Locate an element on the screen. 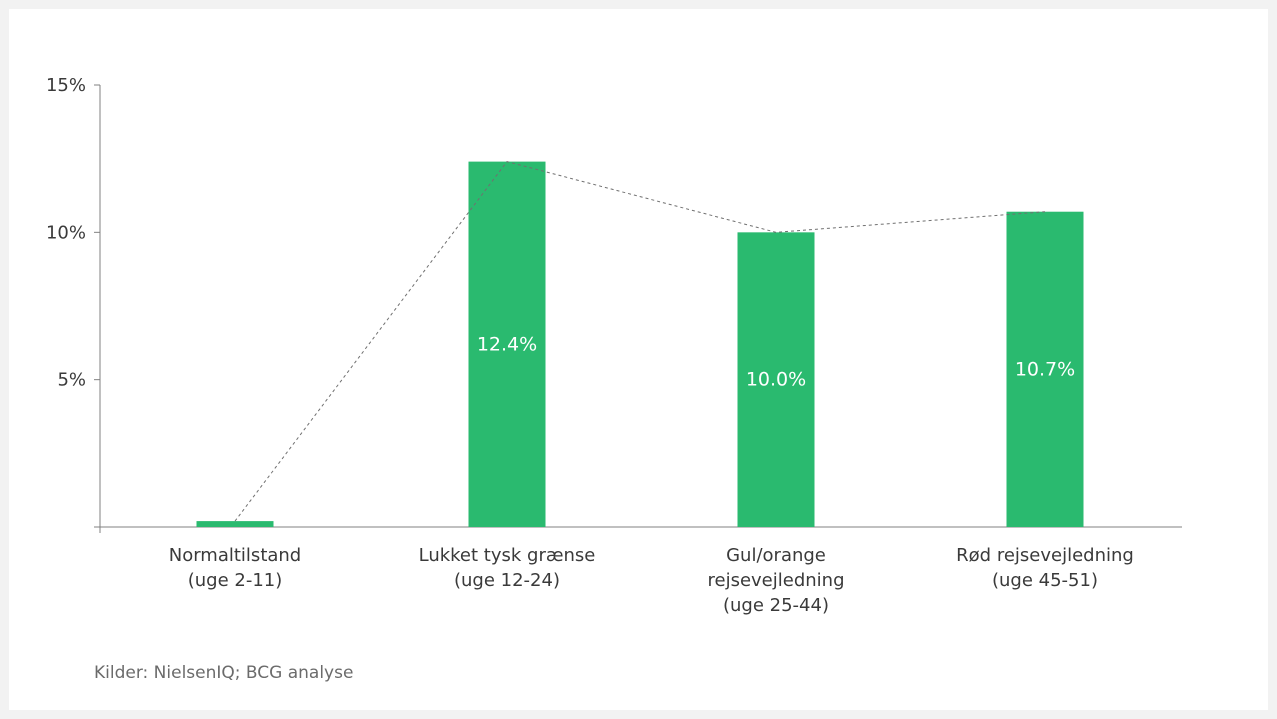  source-note: Kilder: NielsenIQ; BCG analyse is located at coordinates (224, 673).